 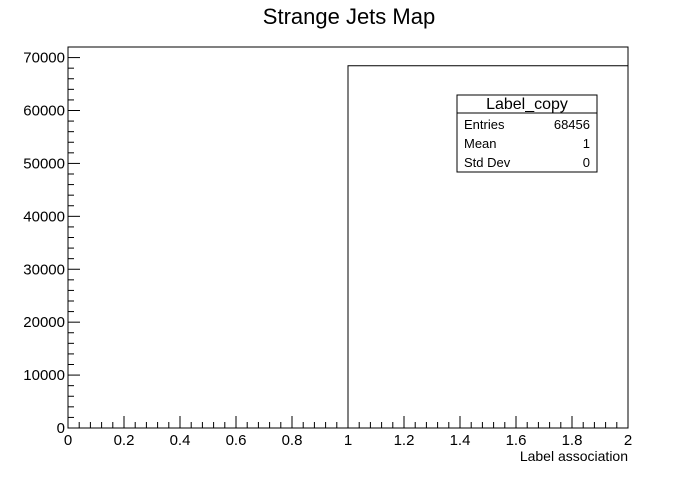 I want to click on x-axis-label: Label association, so click(x=574, y=456).